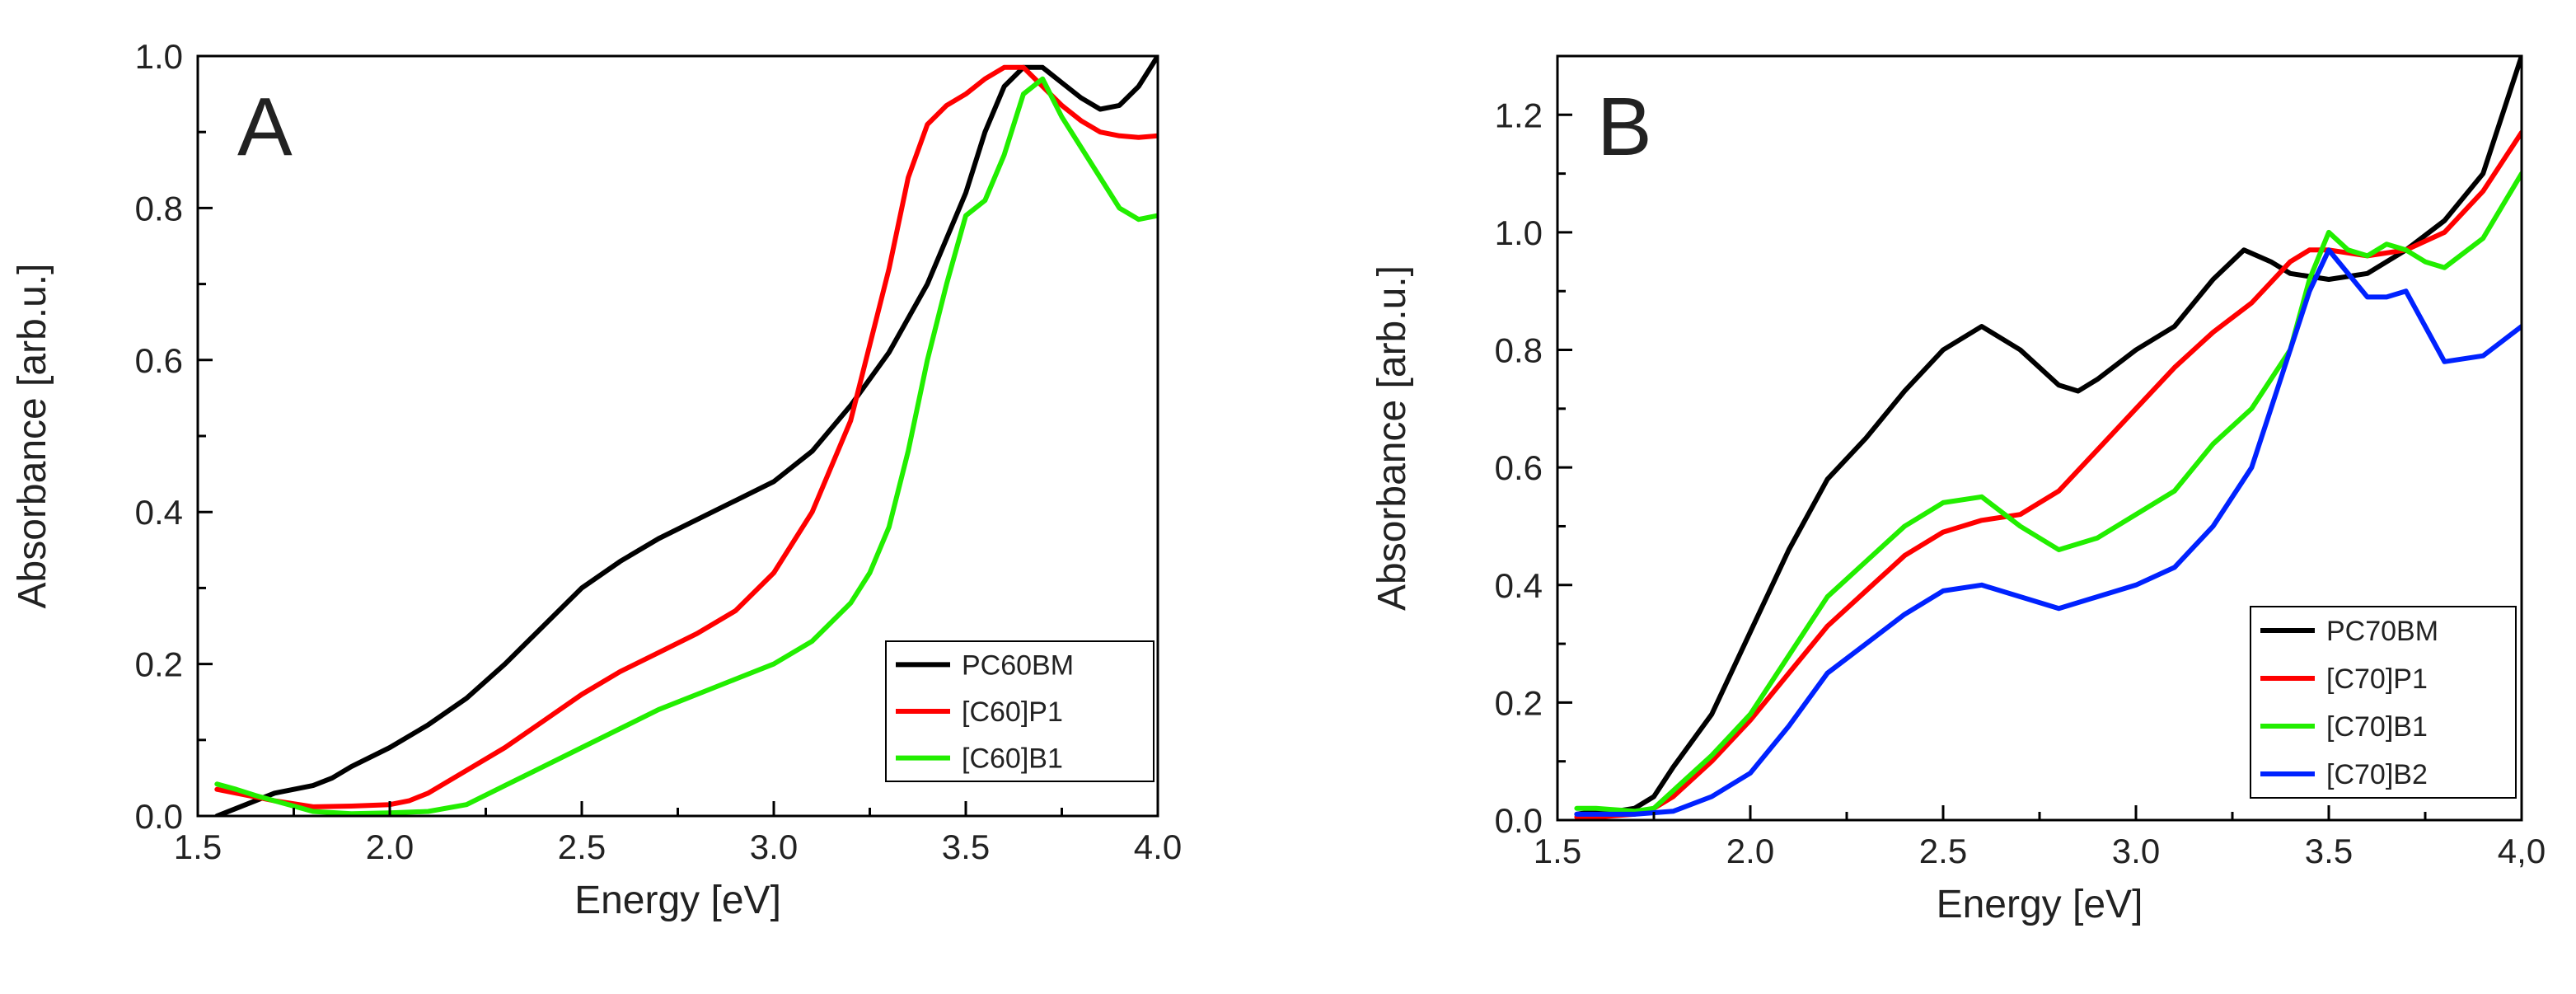 The height and width of the screenshot is (994, 2576). What do you see at coordinates (2377, 727) in the screenshot?
I see `legend-entry: [C70]B1` at bounding box center [2377, 727].